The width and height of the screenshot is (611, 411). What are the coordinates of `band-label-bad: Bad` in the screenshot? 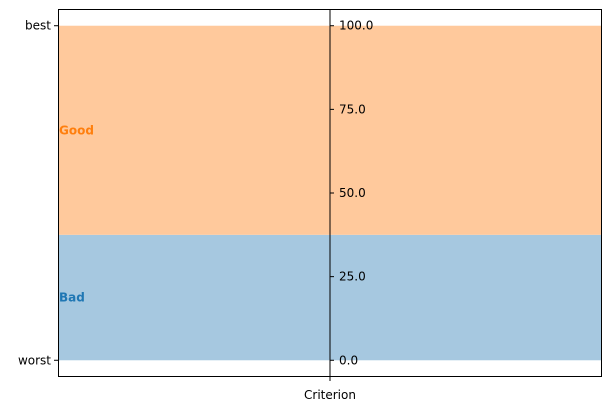 It's located at (72, 298).